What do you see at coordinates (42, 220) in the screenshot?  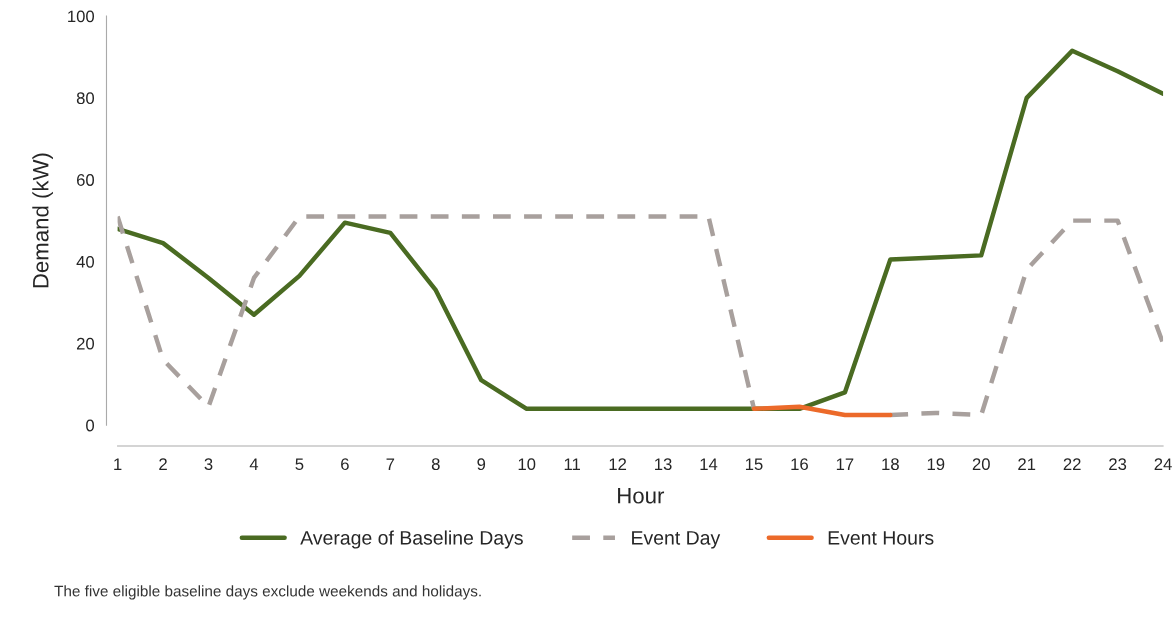 I see `y-axis-title: Demand (kW)` at bounding box center [42, 220].